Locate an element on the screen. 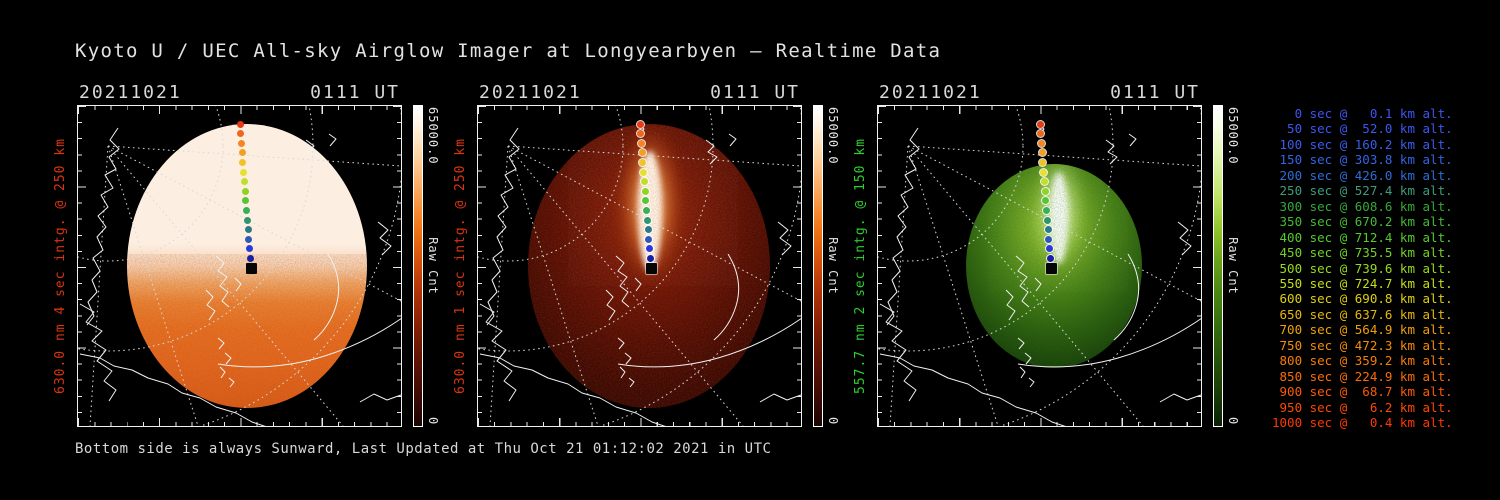 Image resolution: width=1500 pixels, height=500 pixels. legend-entry: 900 sec @ 68.7 km alt. is located at coordinates (1362, 392).